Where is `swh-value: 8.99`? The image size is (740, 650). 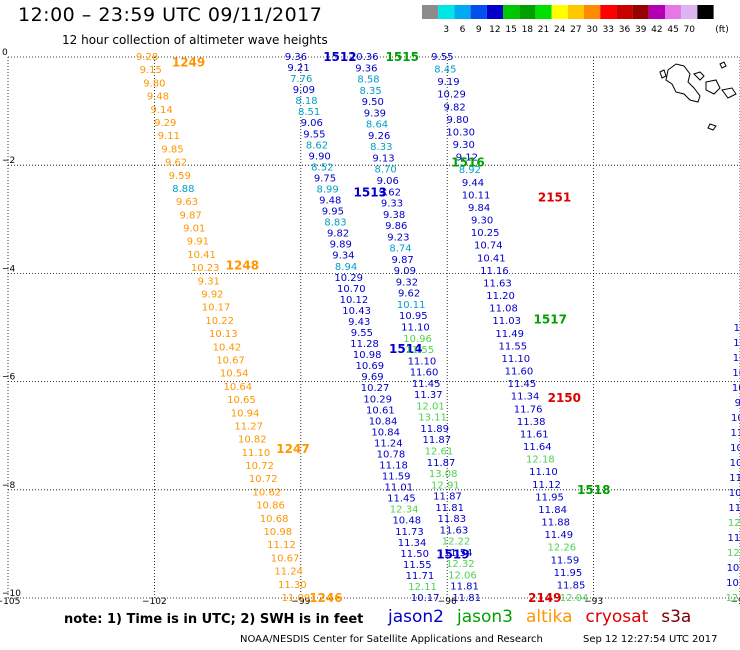 swh-value: 8.99 is located at coordinates (327, 189).